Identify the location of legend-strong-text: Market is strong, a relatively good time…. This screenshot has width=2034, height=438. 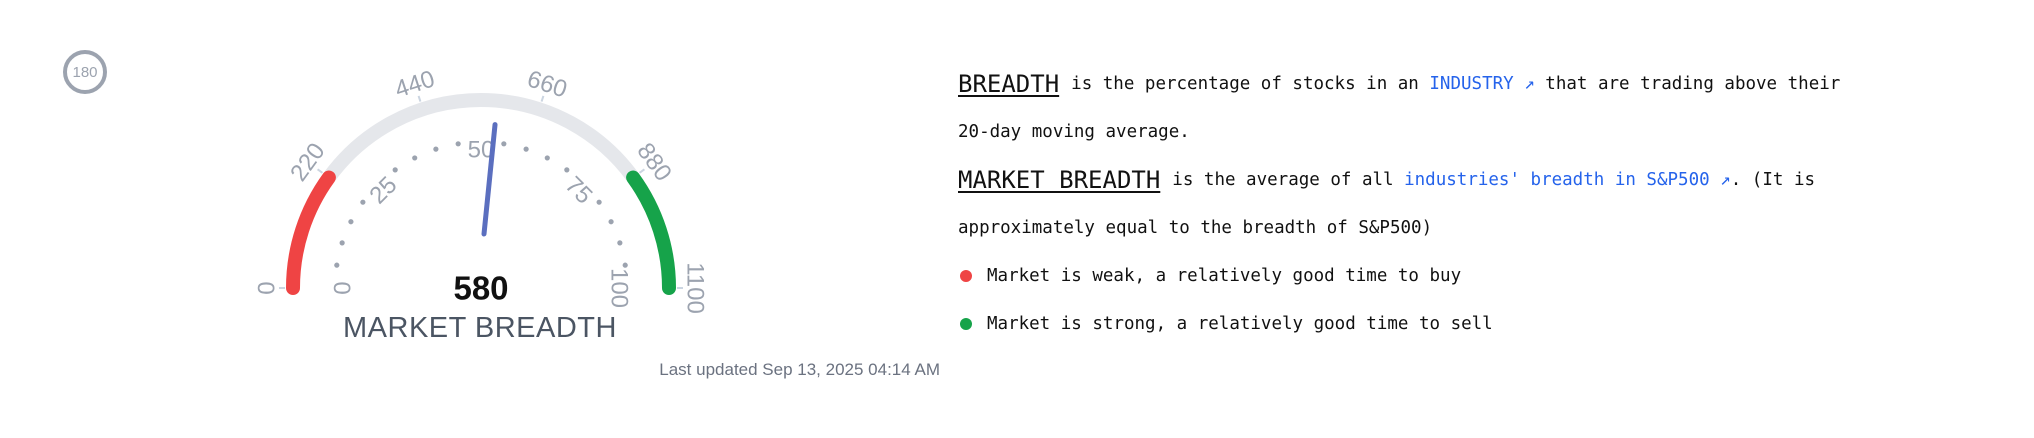
(1240, 324).